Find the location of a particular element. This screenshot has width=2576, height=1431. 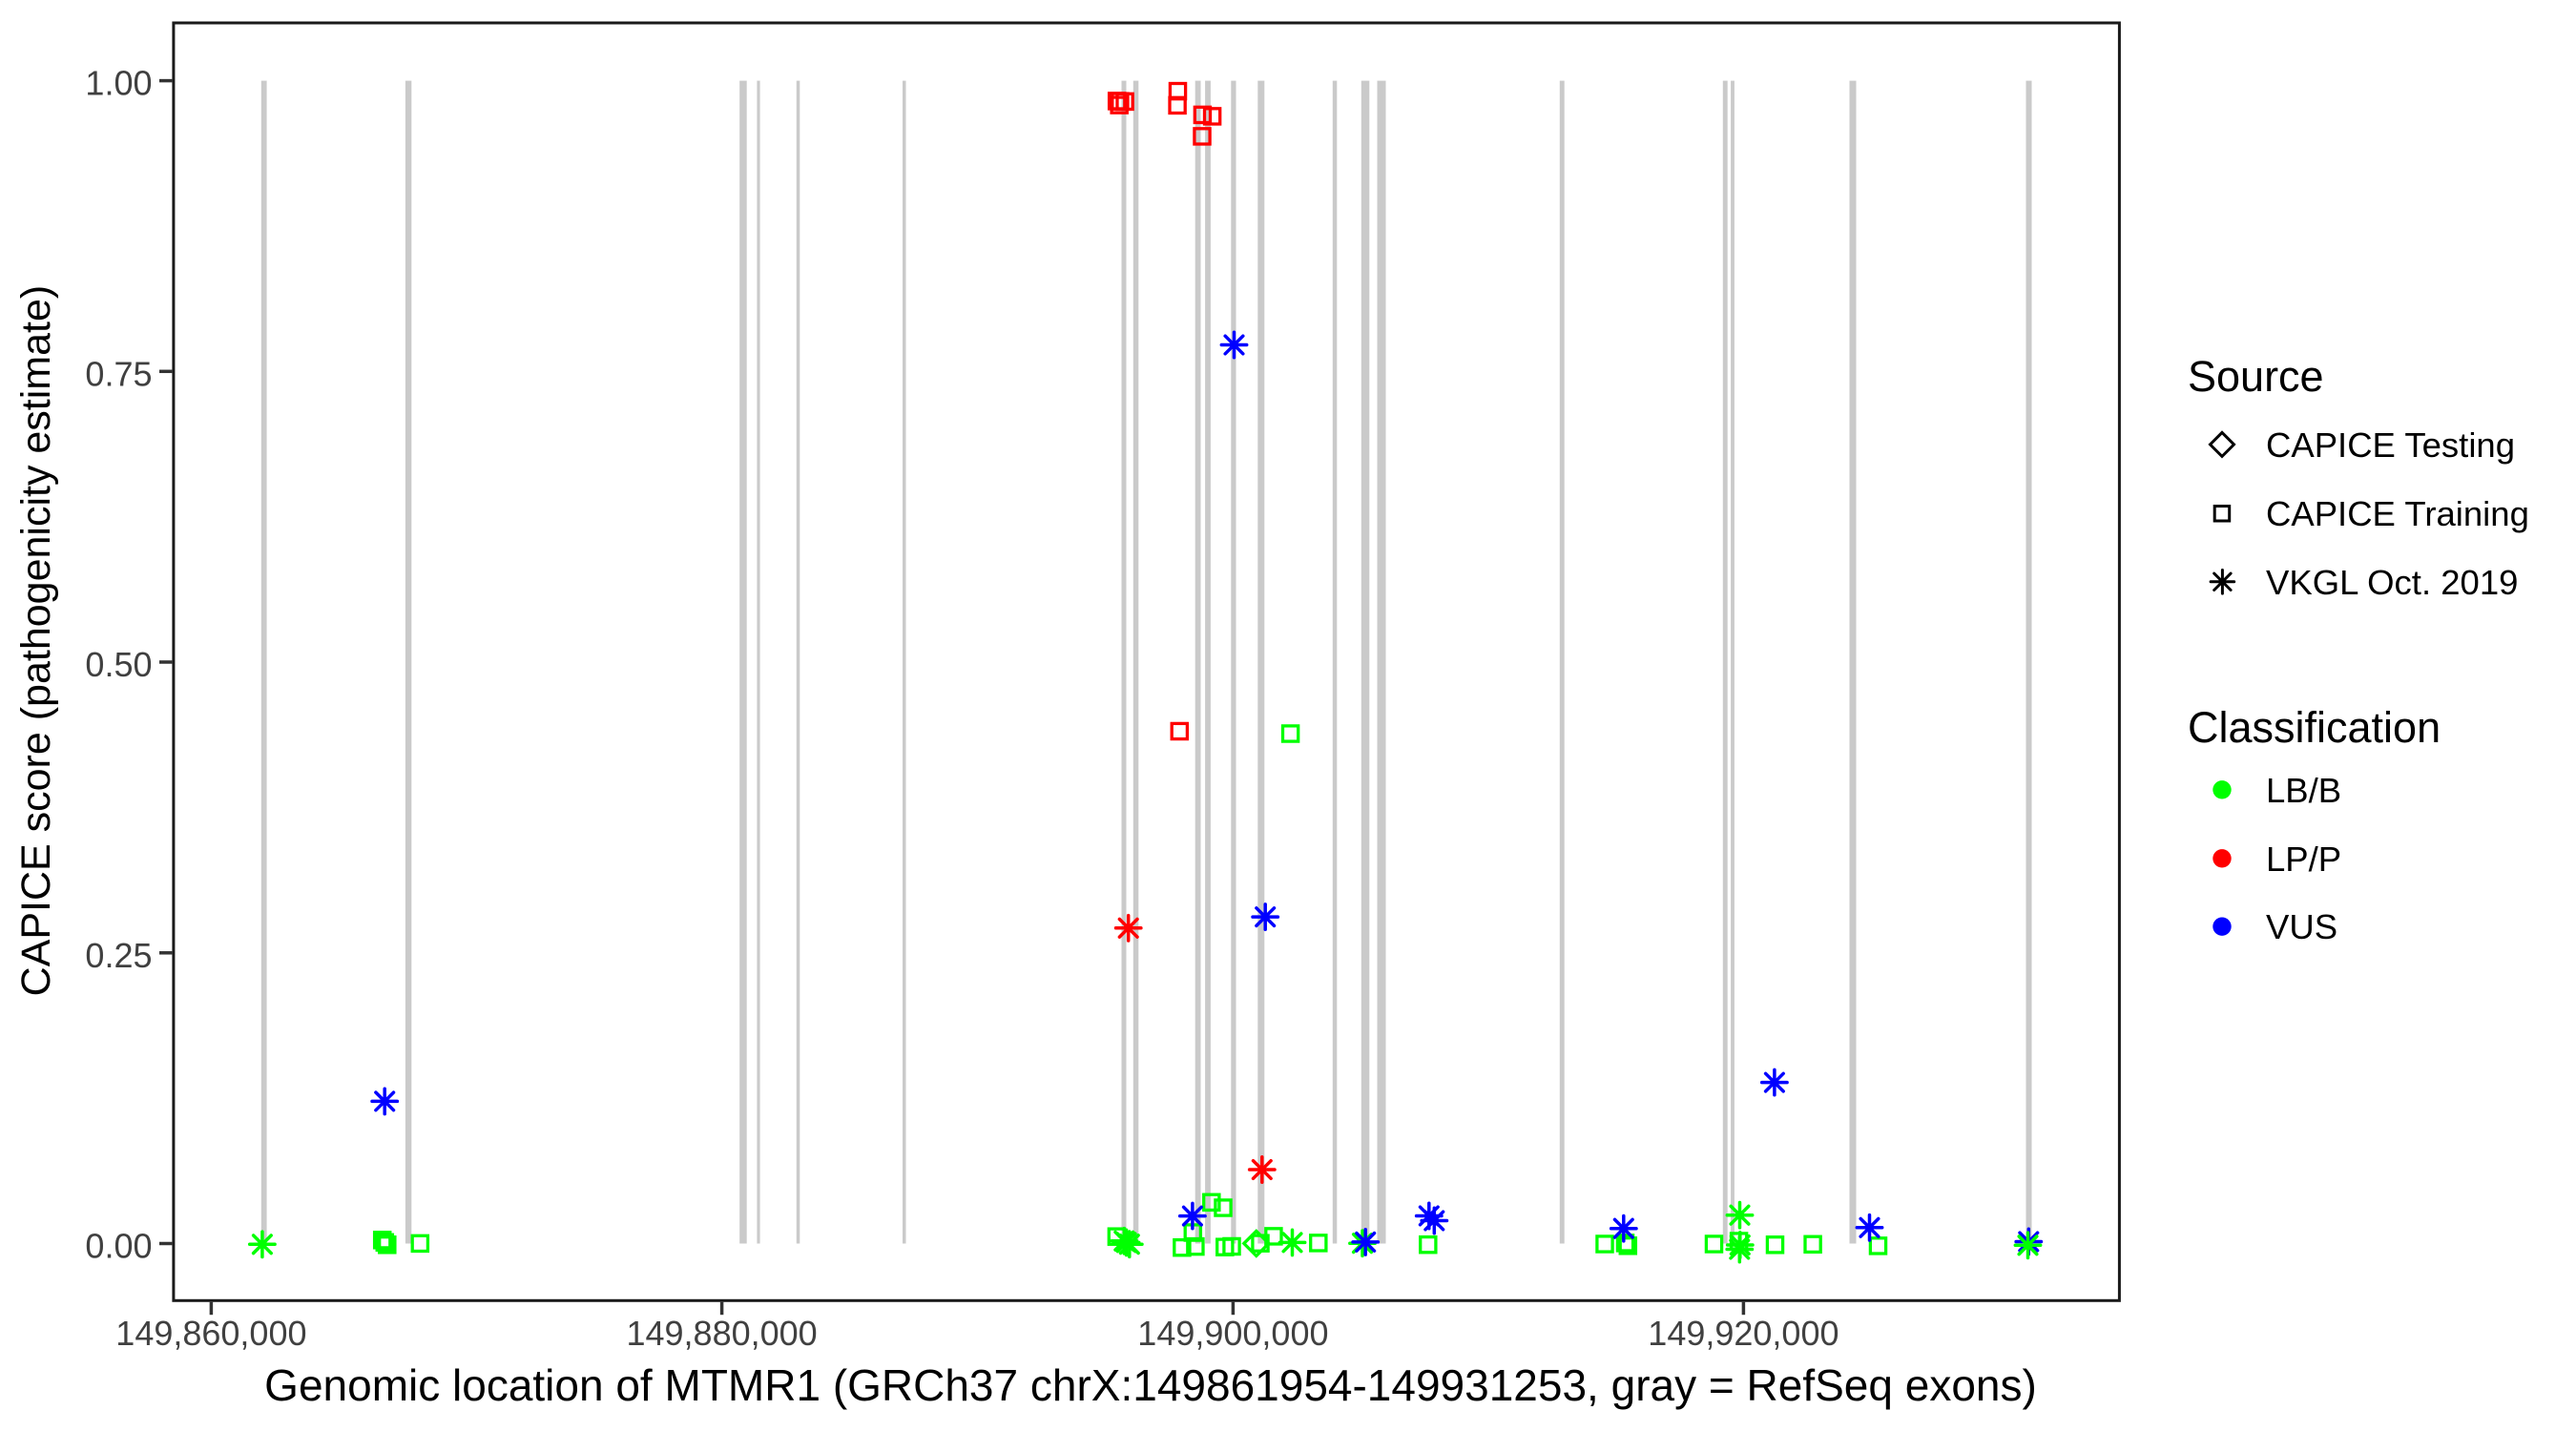

svg-text:CAPICE score (pathogenicity es: CAPICE score (pathogenicity estimate) is located at coordinates (36, 641).